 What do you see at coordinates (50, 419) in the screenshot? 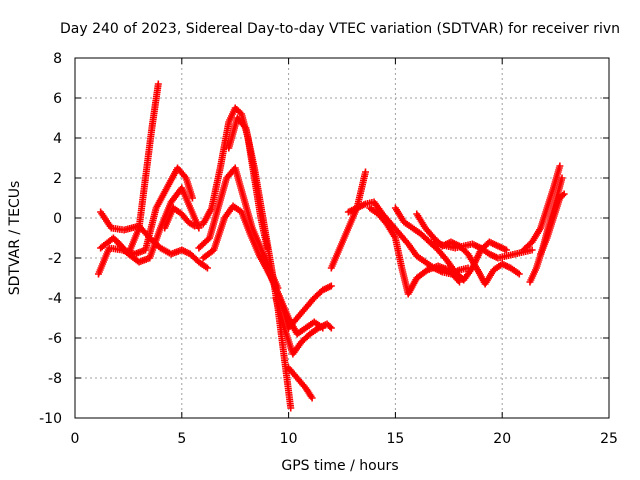
I see `y-tick-label: -10` at bounding box center [50, 419].